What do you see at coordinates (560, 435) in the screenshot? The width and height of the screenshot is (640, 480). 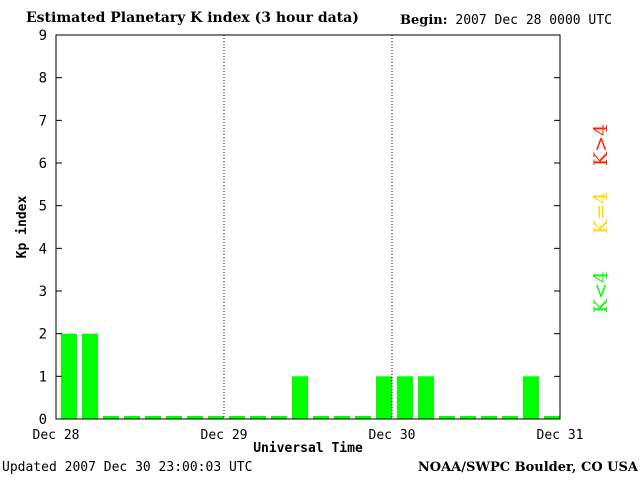 I see `x-tick-label: Dec 31` at bounding box center [560, 435].